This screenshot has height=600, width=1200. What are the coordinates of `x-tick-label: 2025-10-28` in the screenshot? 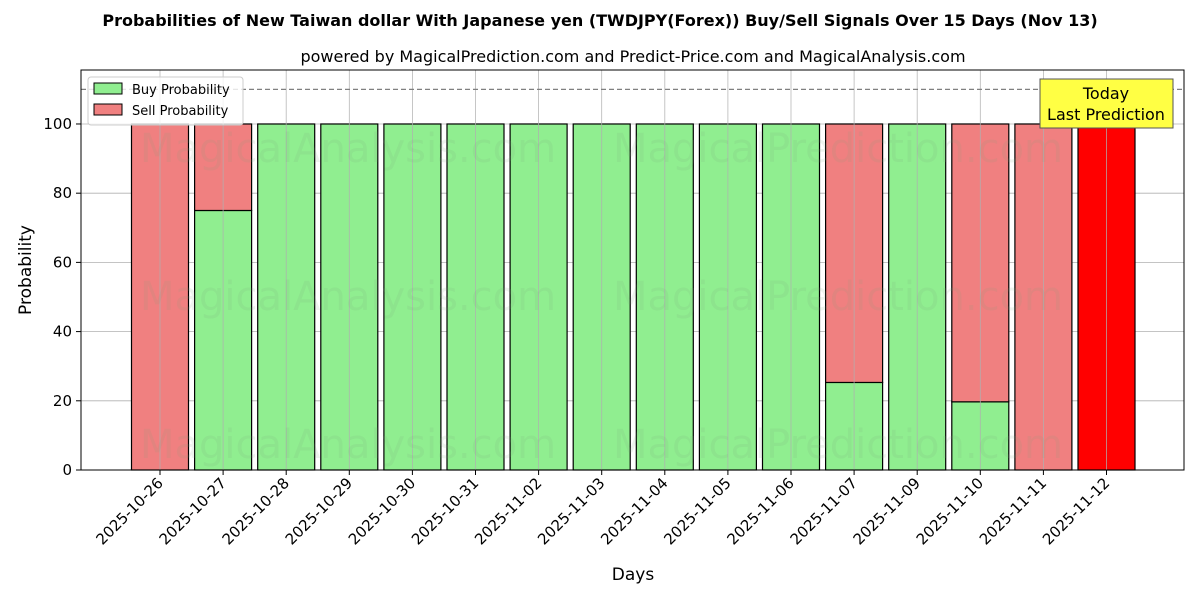 It's located at (256, 511).